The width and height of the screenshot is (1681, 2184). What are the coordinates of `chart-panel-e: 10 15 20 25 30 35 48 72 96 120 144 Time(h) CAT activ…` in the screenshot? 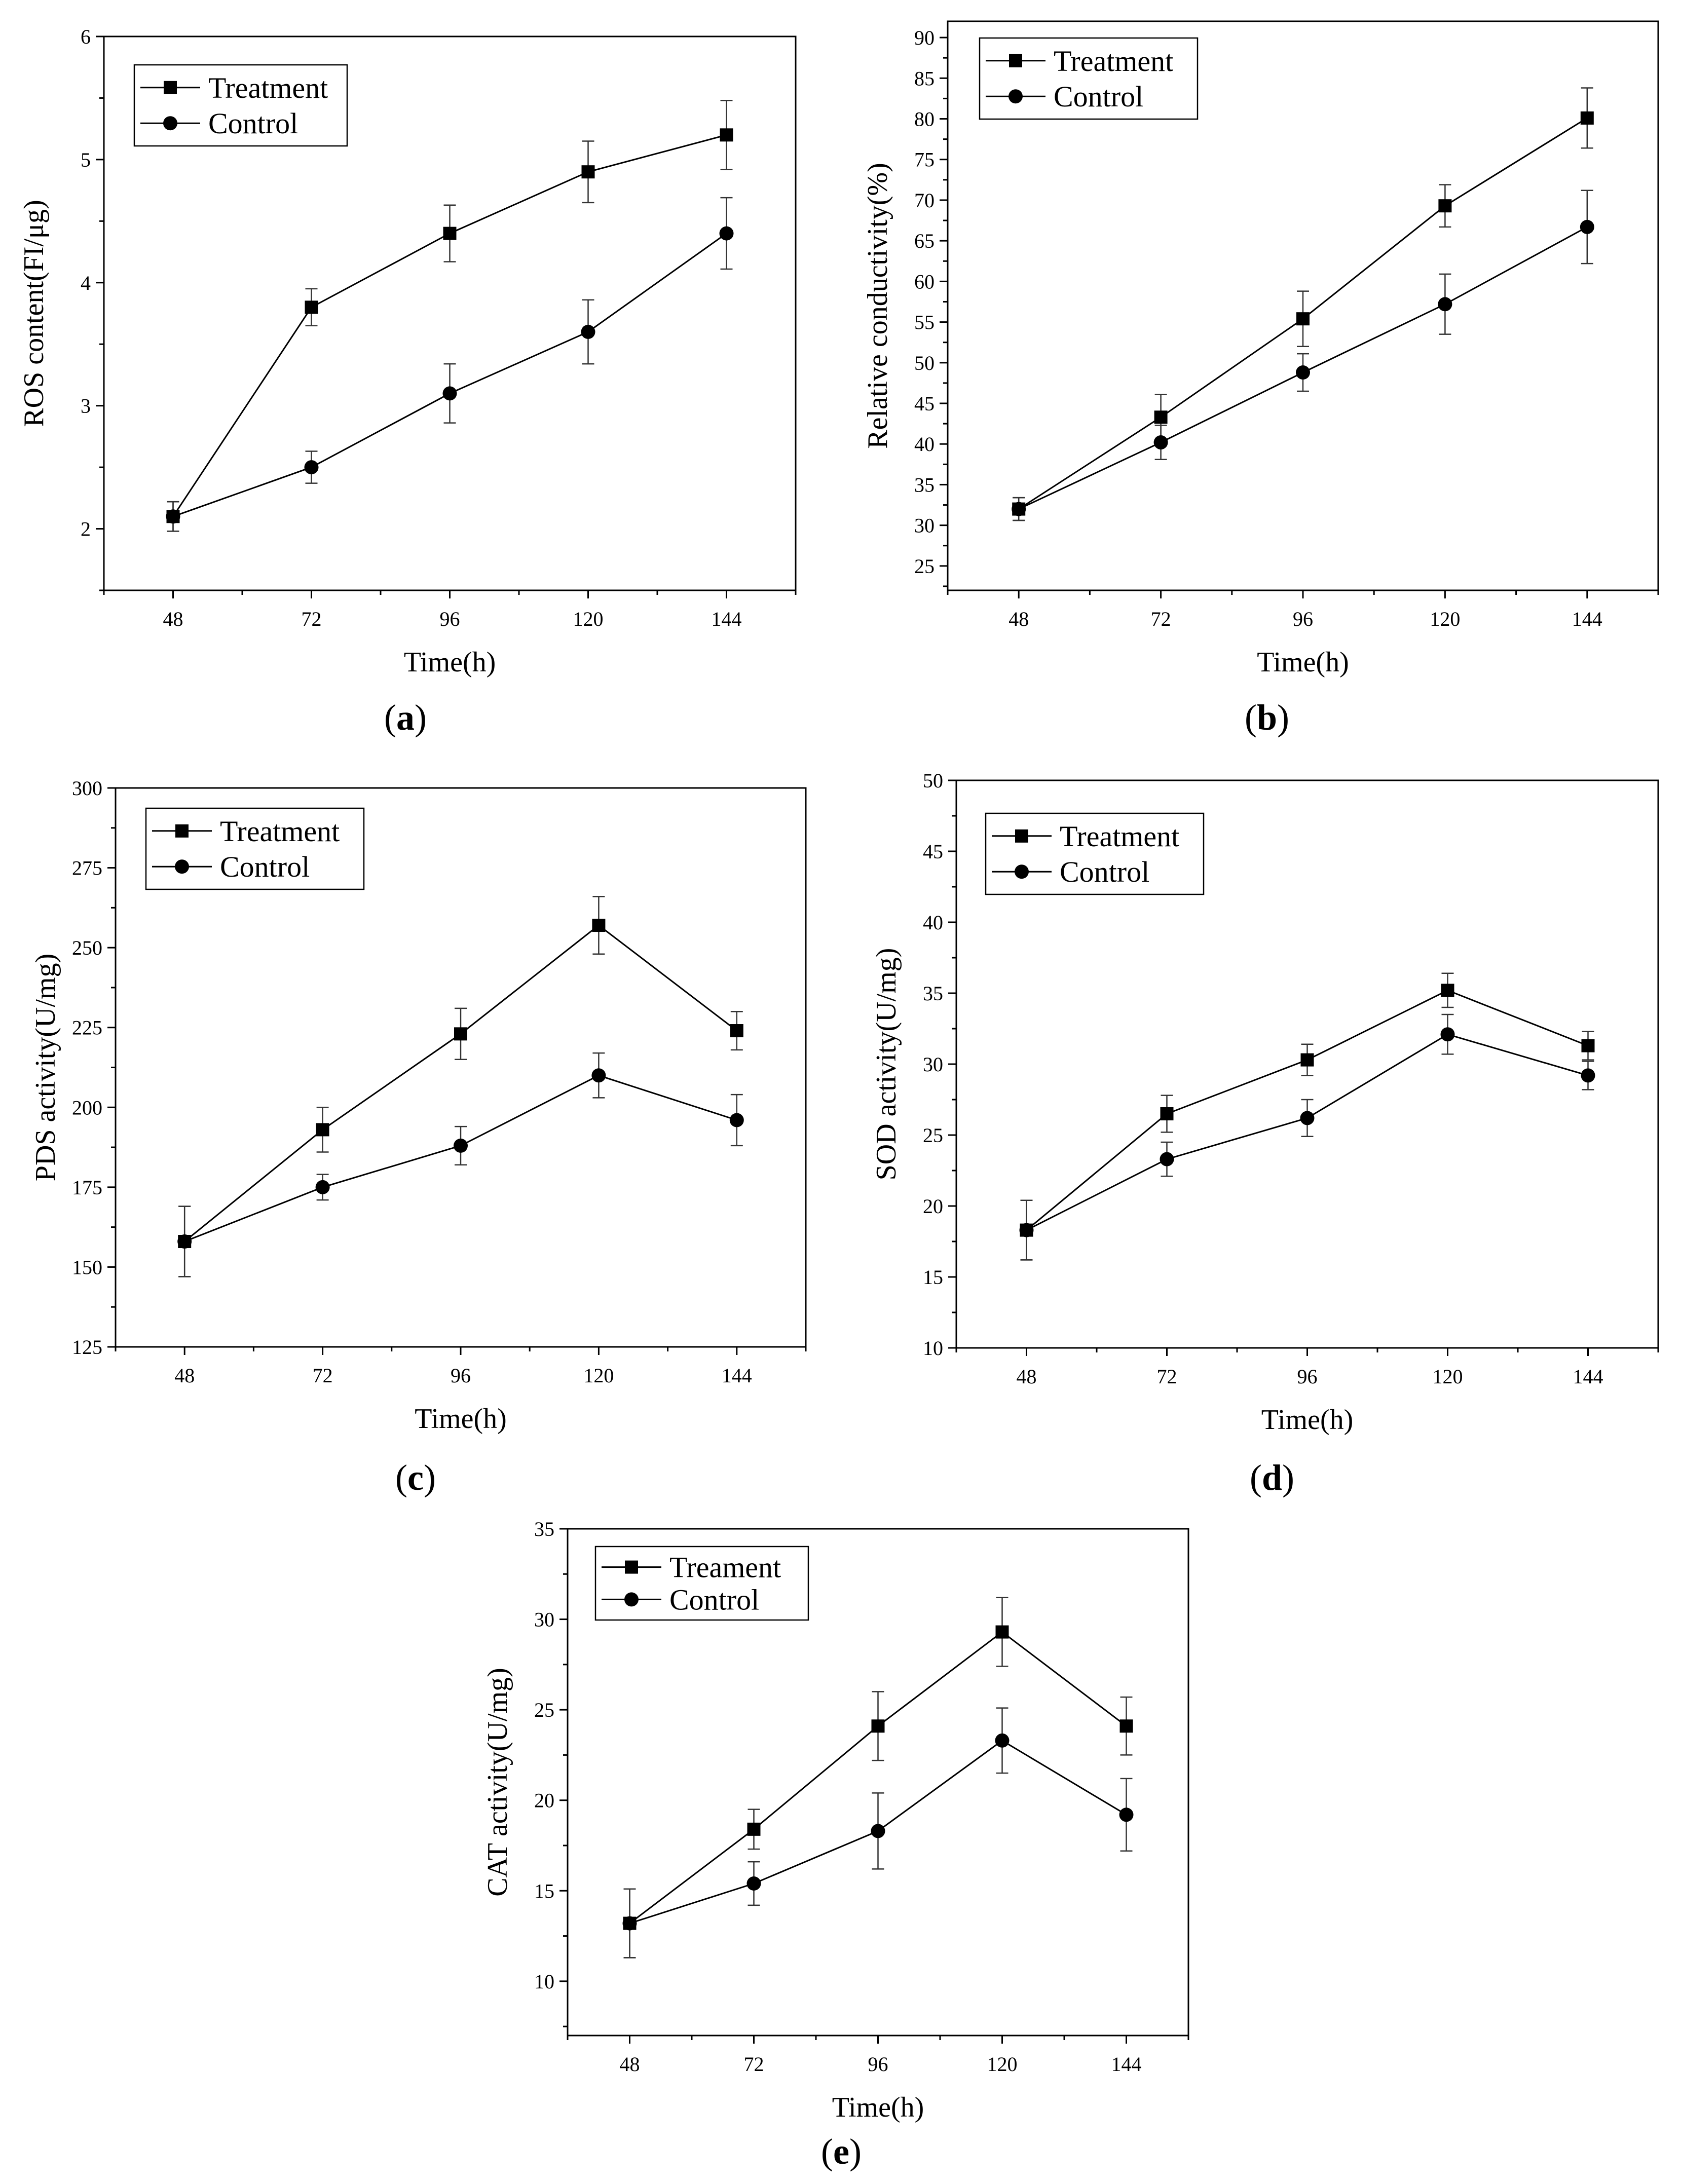 It's located at (835, 1845).